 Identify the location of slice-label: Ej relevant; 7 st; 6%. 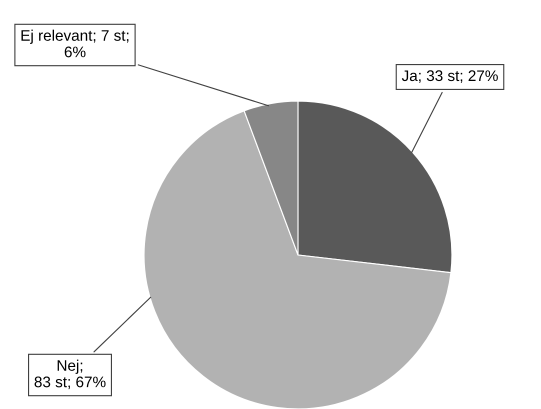
(74, 44).